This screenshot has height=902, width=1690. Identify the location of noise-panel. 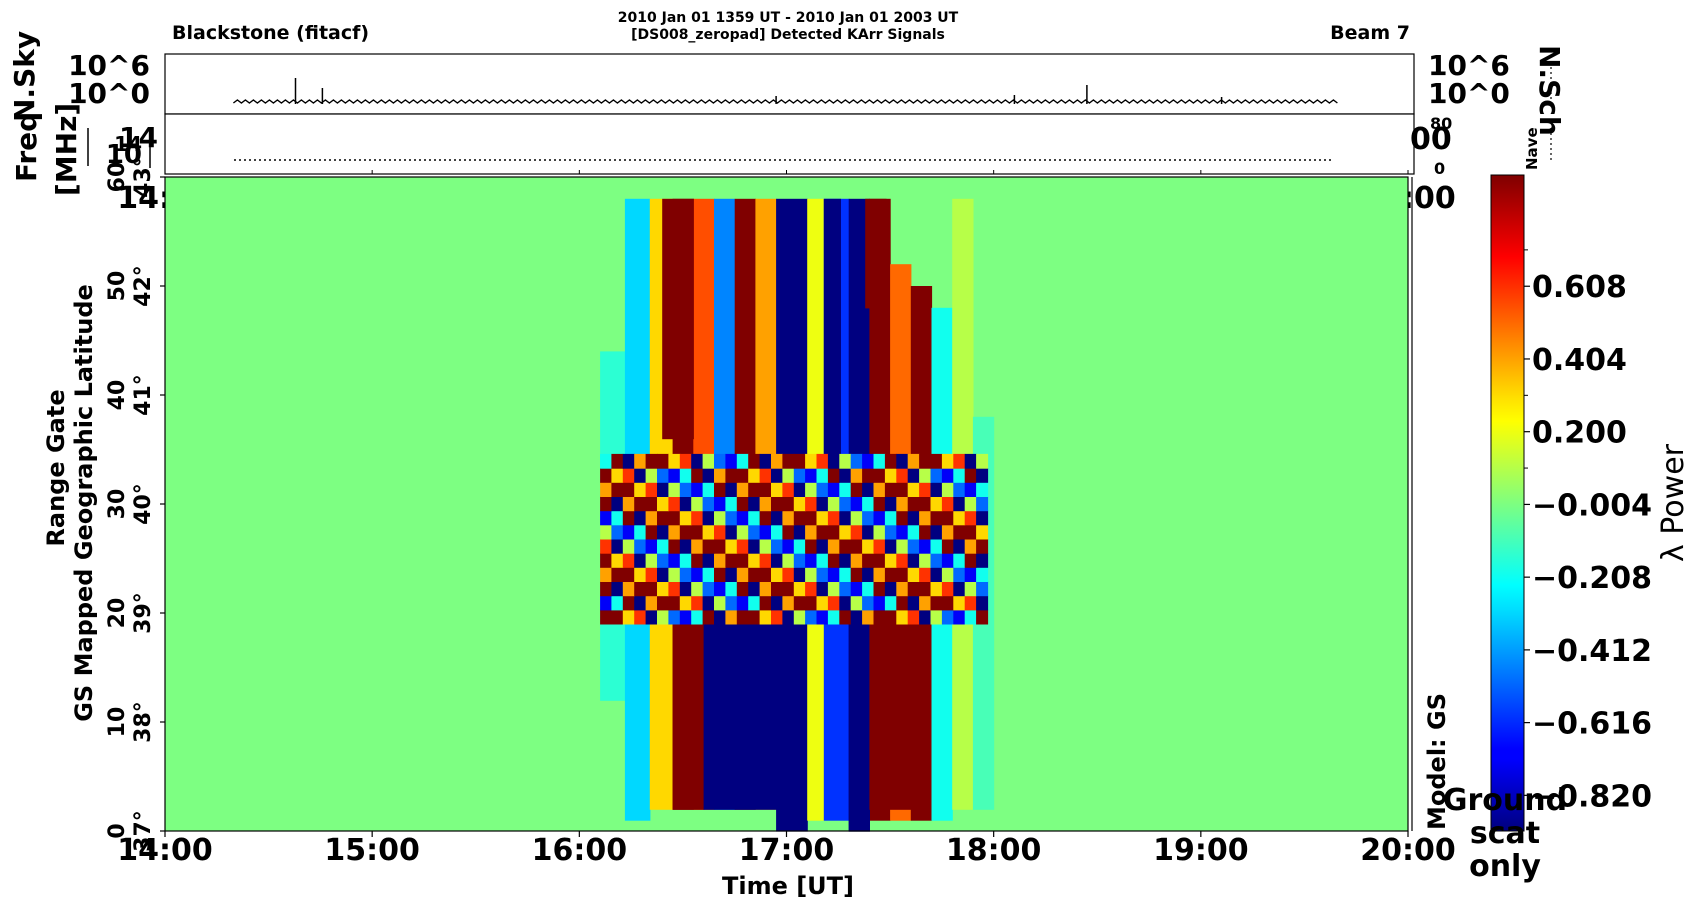
(789, 84).